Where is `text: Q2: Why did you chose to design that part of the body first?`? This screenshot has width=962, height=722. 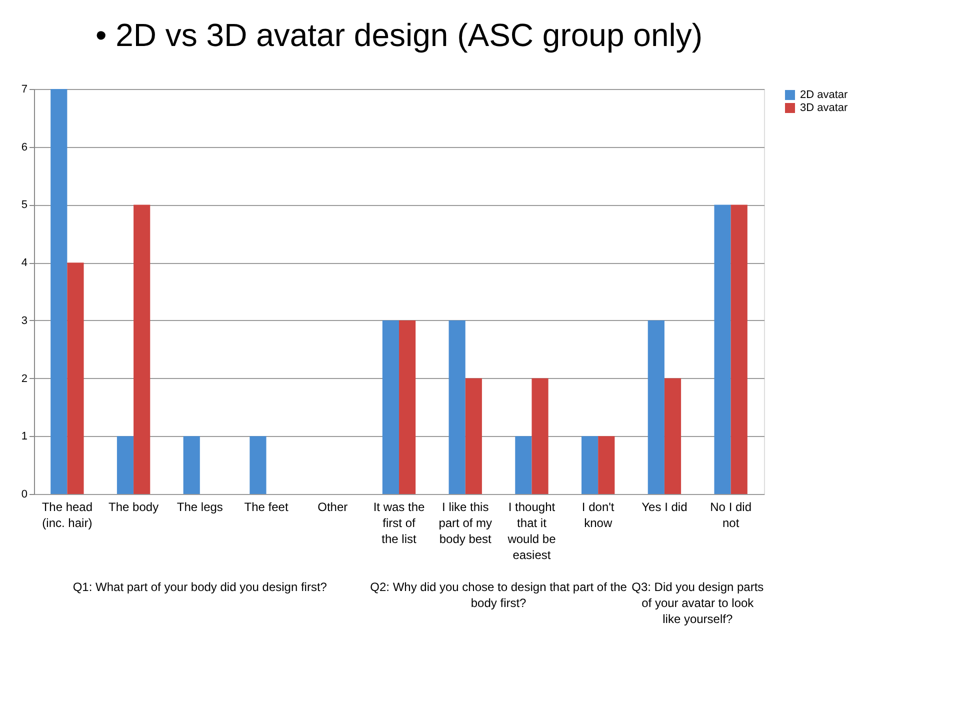
text: Q2: Why did you chose to design that part of the body first? is located at coordinates (499, 595).